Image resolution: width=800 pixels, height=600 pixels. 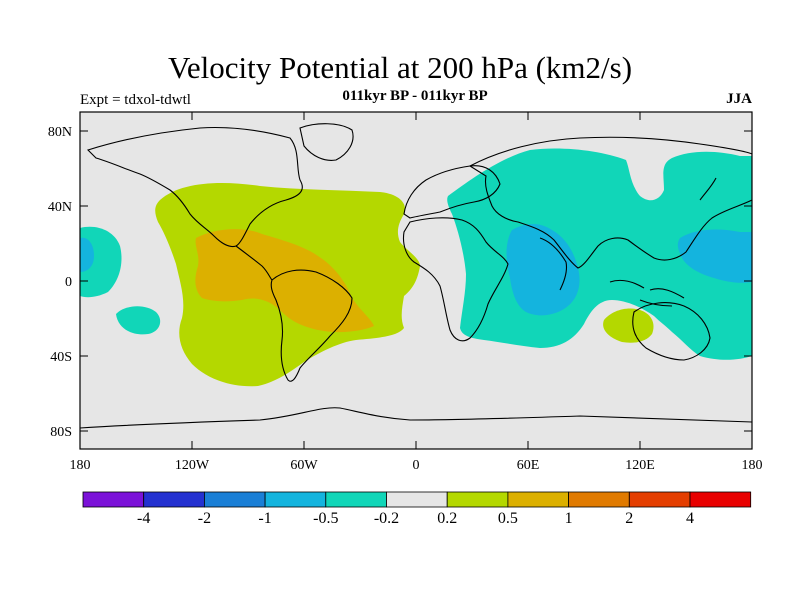 What do you see at coordinates (640, 465) in the screenshot?
I see `lon-label-120e: 120E` at bounding box center [640, 465].